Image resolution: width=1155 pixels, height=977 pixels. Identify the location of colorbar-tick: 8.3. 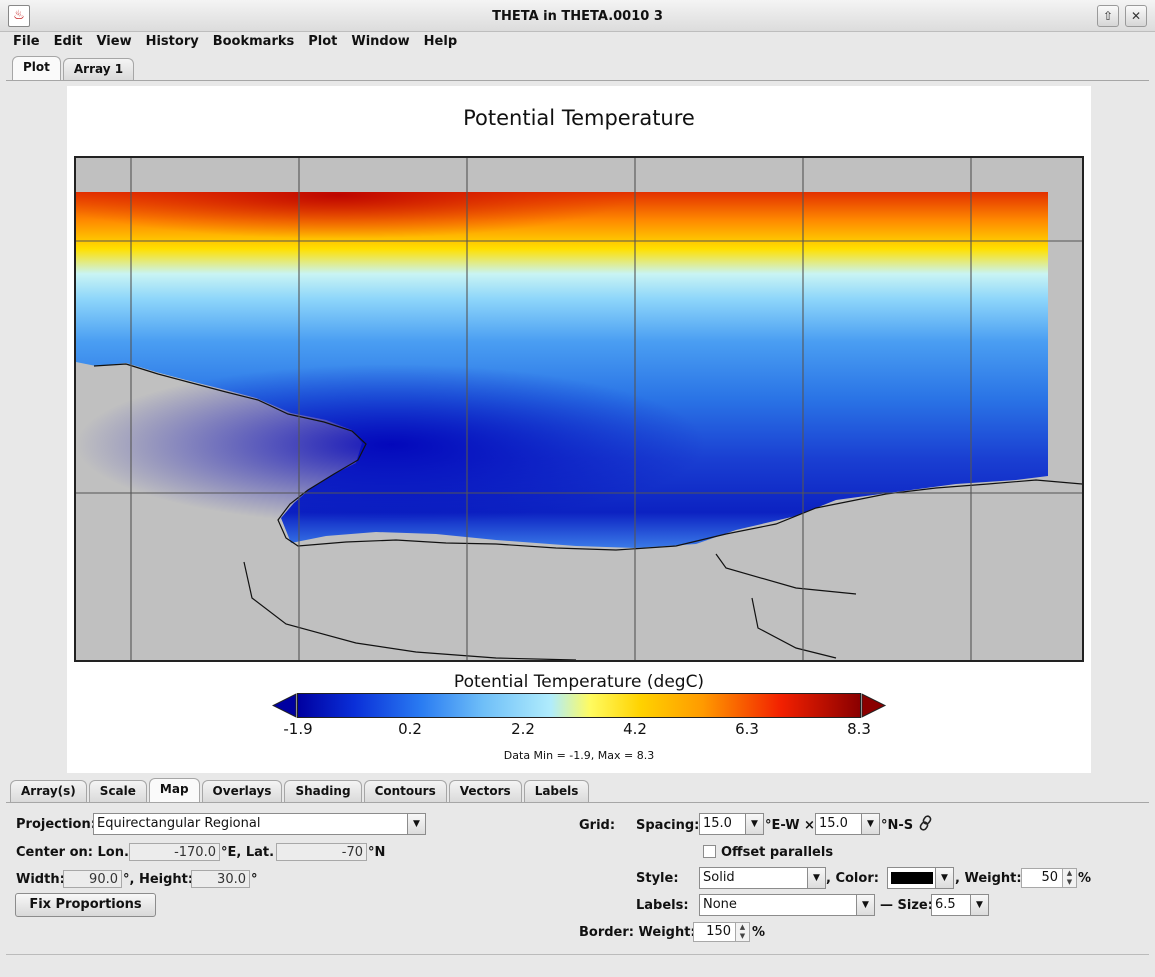
(859, 729).